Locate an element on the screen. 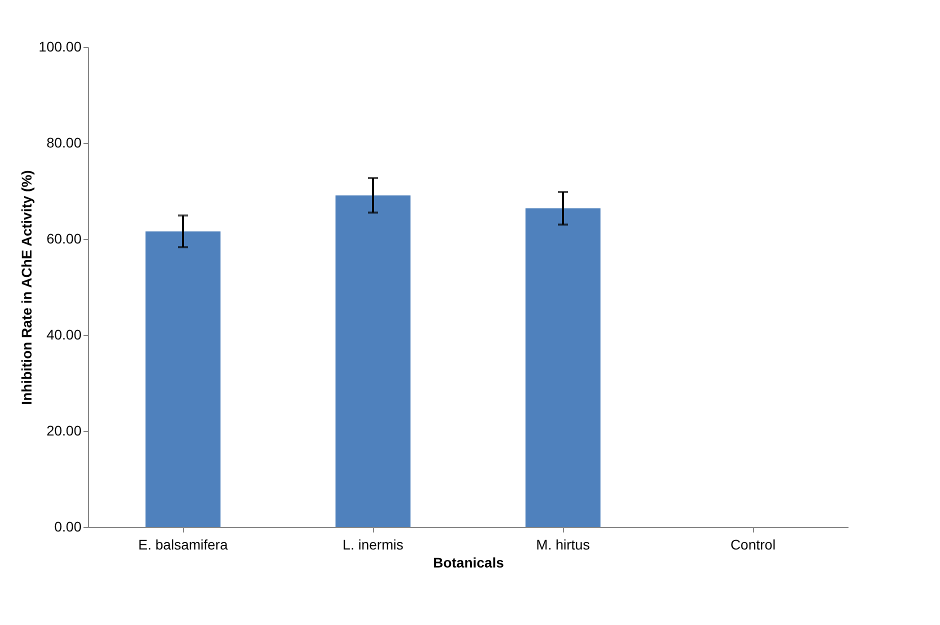 Image resolution: width=940 pixels, height=625 pixels. y-tick-label: 40.00 is located at coordinates (64, 334).